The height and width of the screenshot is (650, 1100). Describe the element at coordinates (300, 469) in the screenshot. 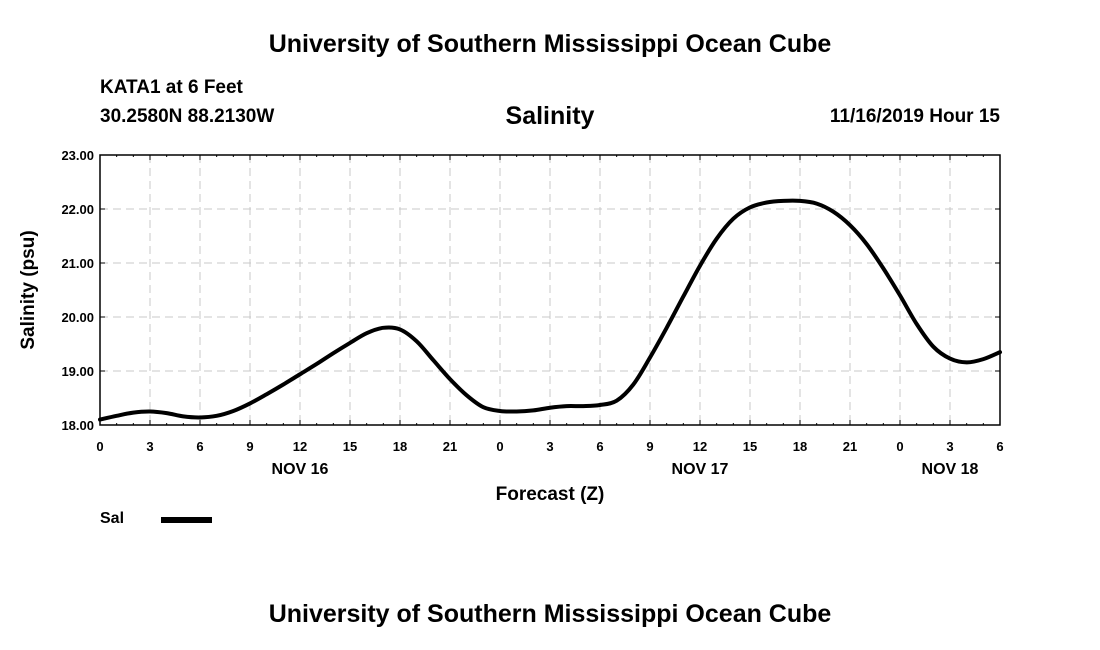

I see `date-label: NOV 16` at that location.